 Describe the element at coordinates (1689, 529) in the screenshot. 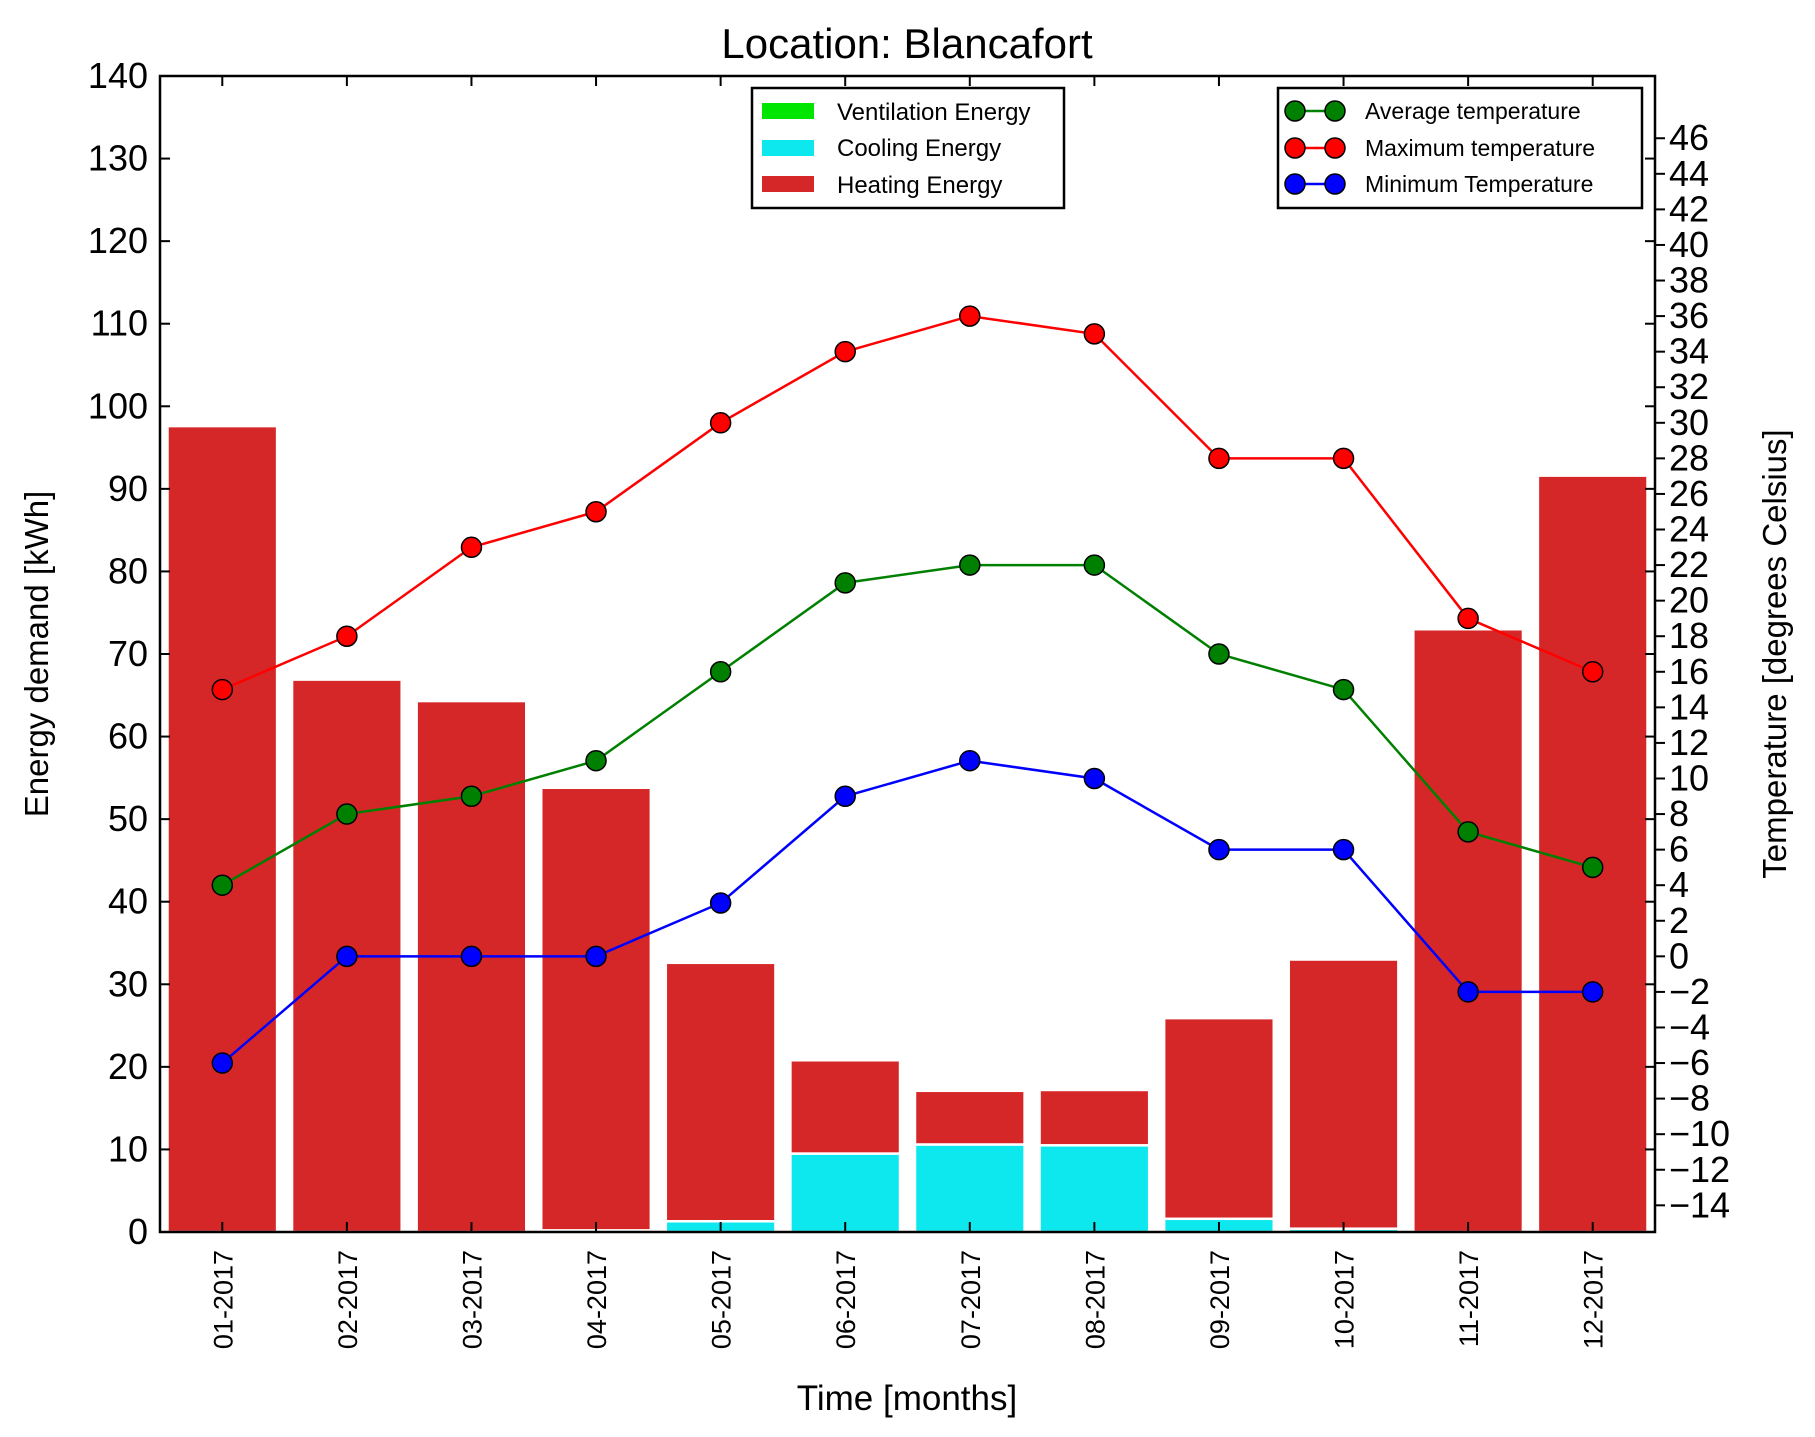

I see `y2-tick-label-24: 24` at that location.